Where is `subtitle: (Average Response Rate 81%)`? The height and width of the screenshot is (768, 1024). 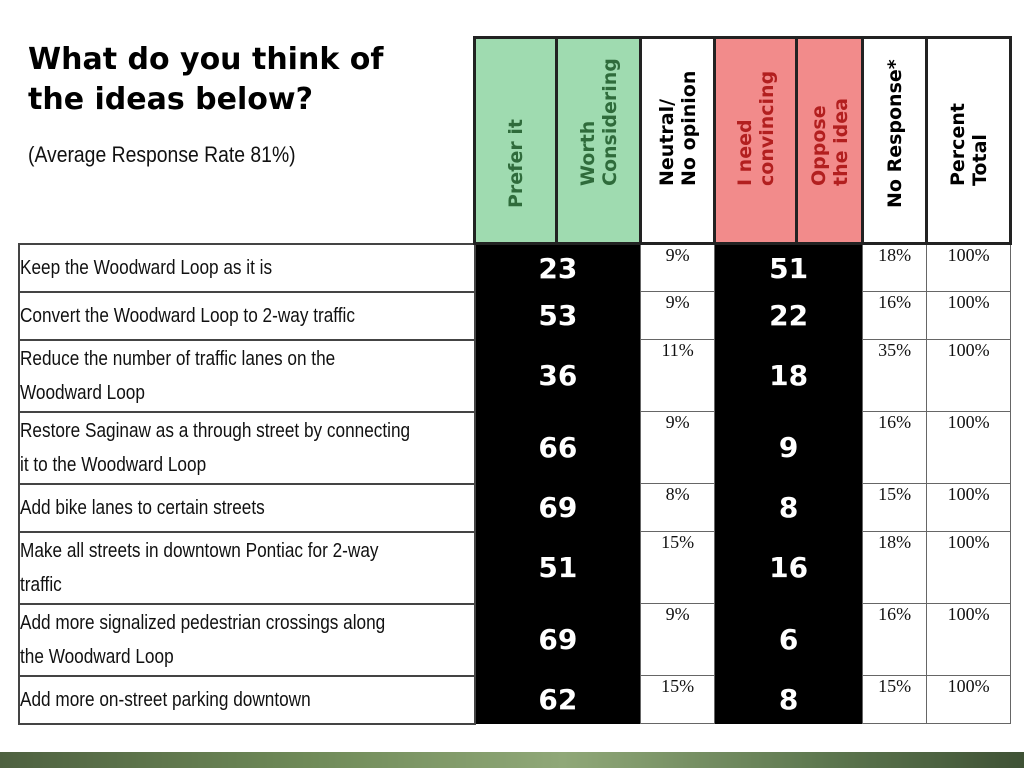 subtitle: (Average Response Rate 81%) is located at coordinates (162, 154).